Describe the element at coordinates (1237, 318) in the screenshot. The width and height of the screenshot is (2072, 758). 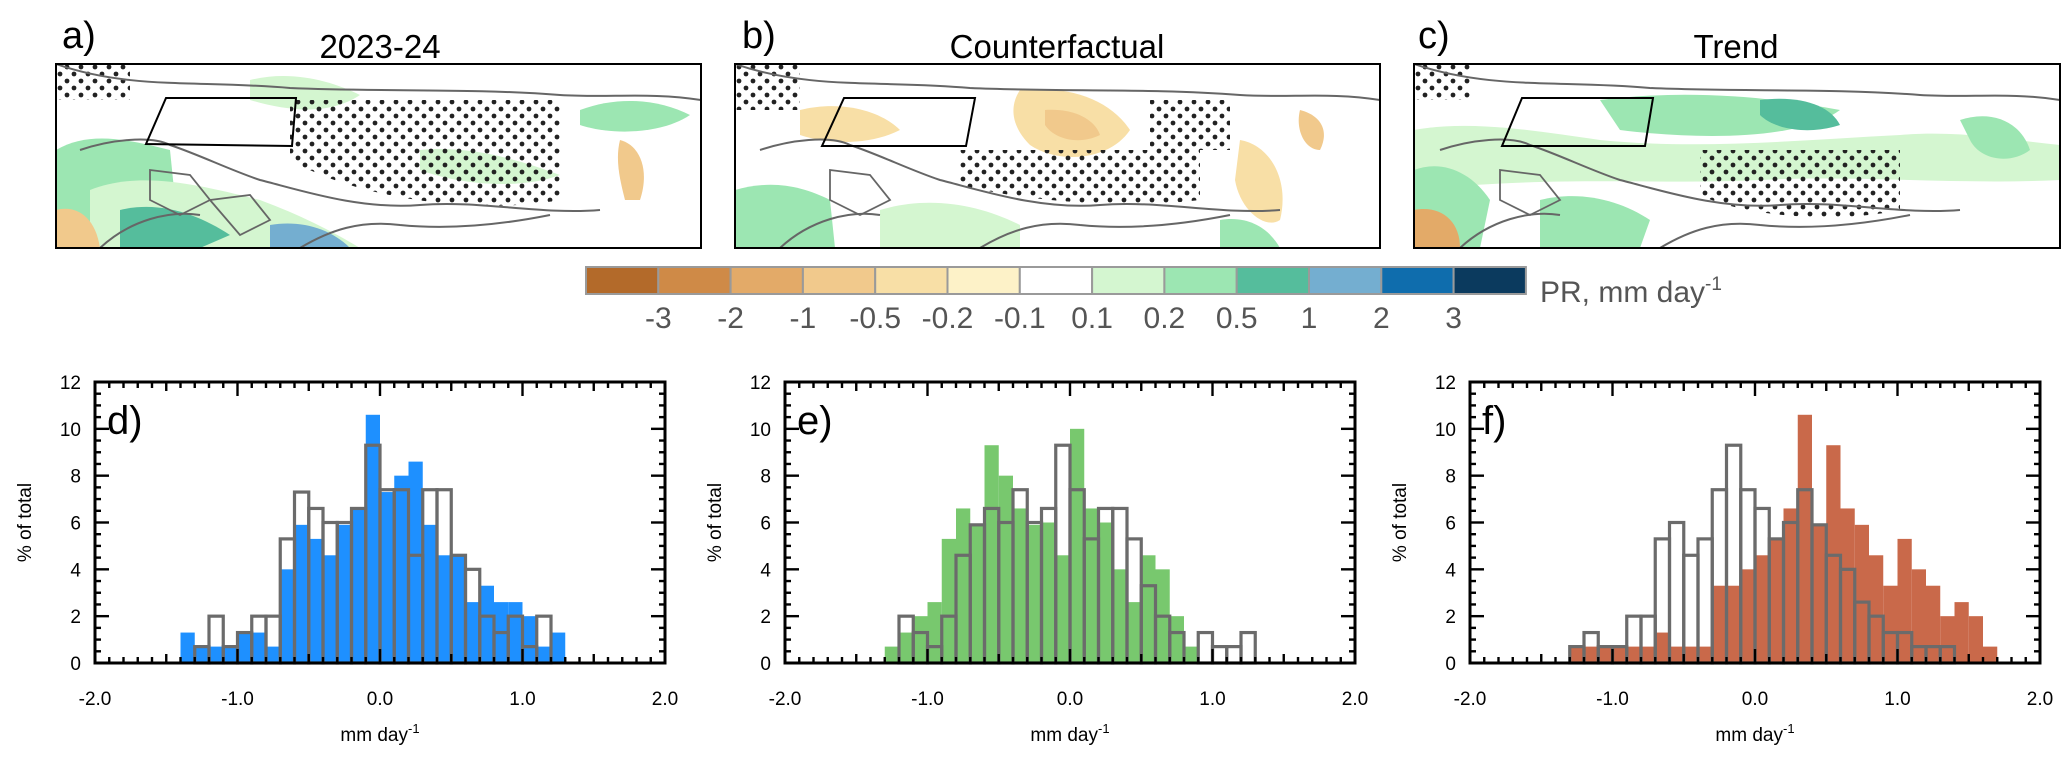
I see `colorbar-tick-8: 0.5` at that location.